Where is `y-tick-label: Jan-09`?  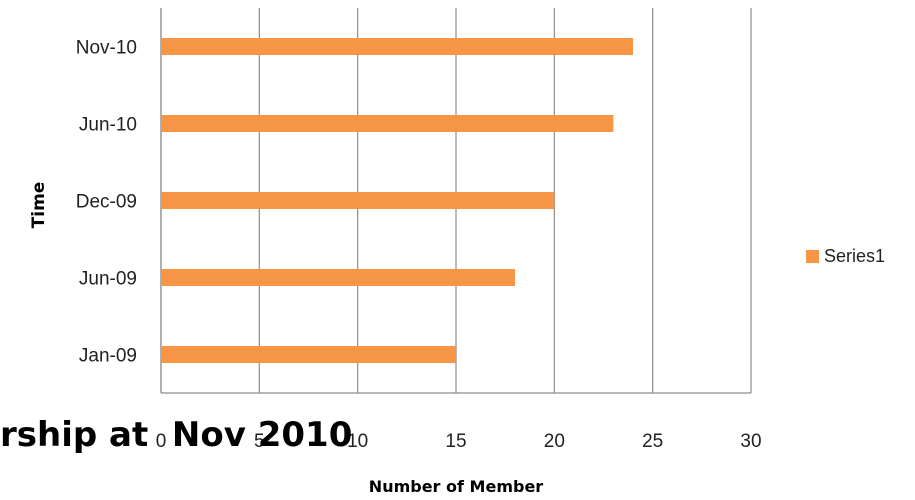 y-tick-label: Jan-09 is located at coordinates (108, 356).